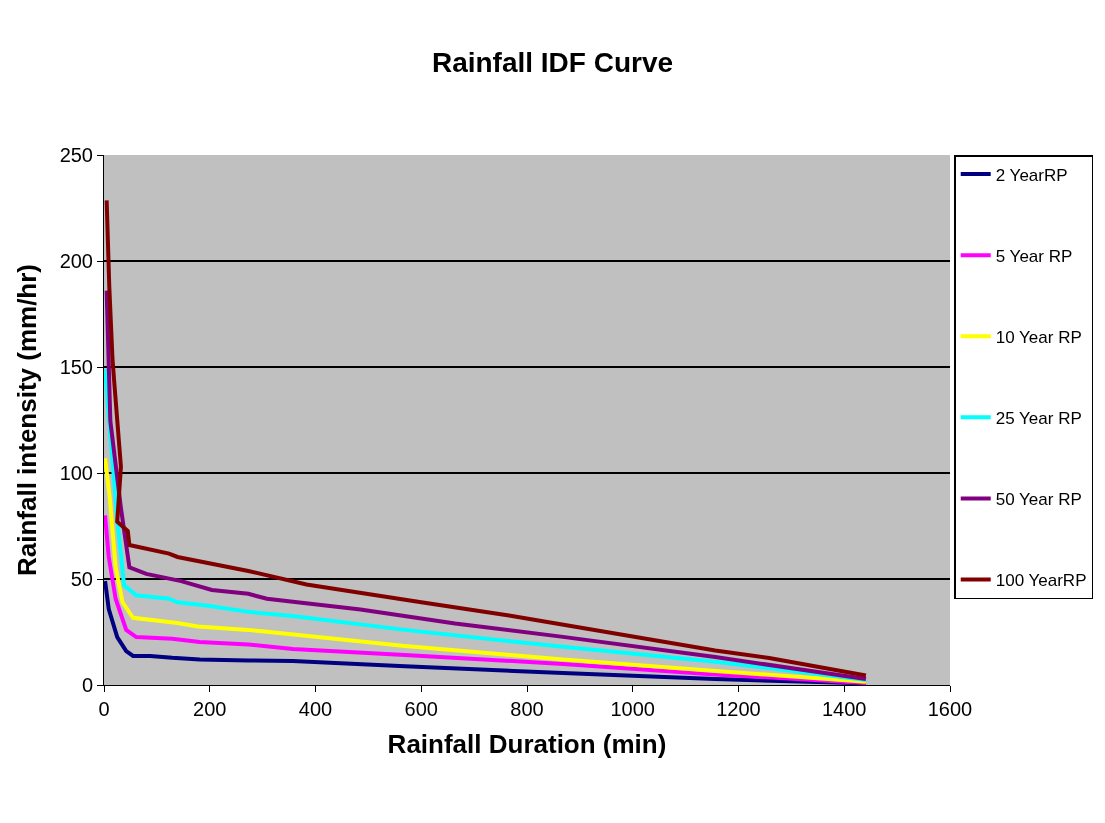 The image size is (1105, 823). I want to click on legend-label: 10 Year RP, so click(1038, 337).